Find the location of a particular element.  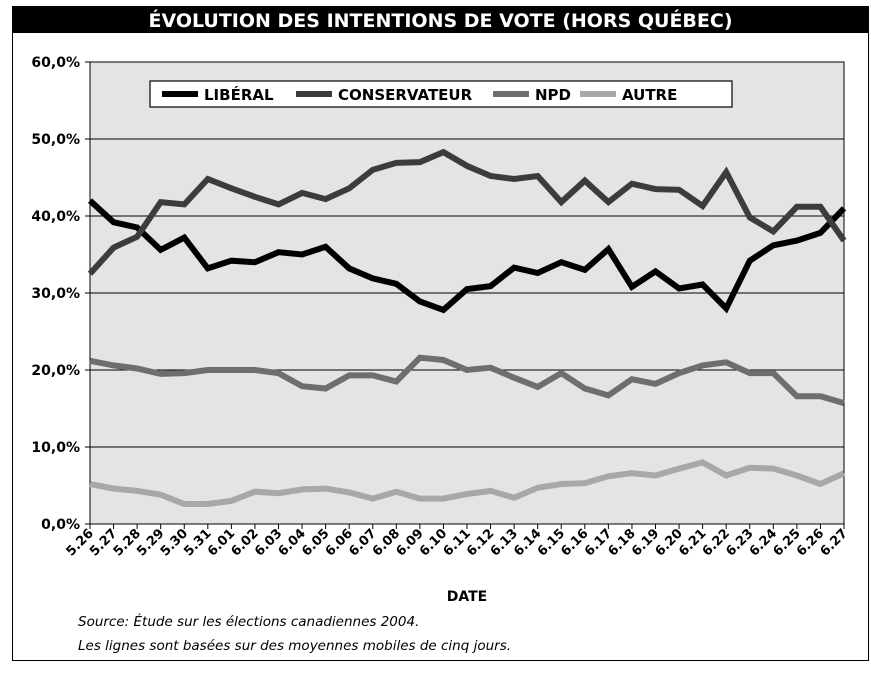

legend-label: NPD is located at coordinates (553, 95).